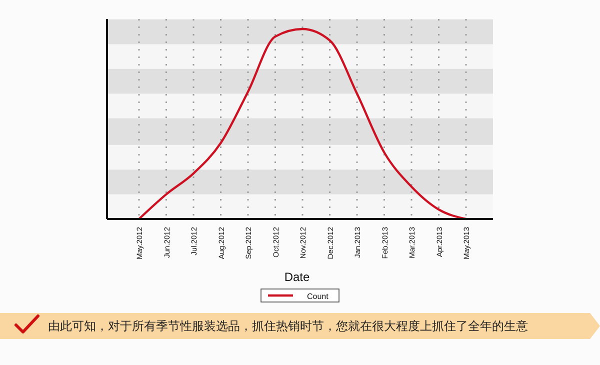 The height and width of the screenshot is (365, 600). I want to click on text: 由此可知，对于所有季节性服装选品，抓住热销时节，您就在很大程度上抓住了全年的生意, so click(288, 326).